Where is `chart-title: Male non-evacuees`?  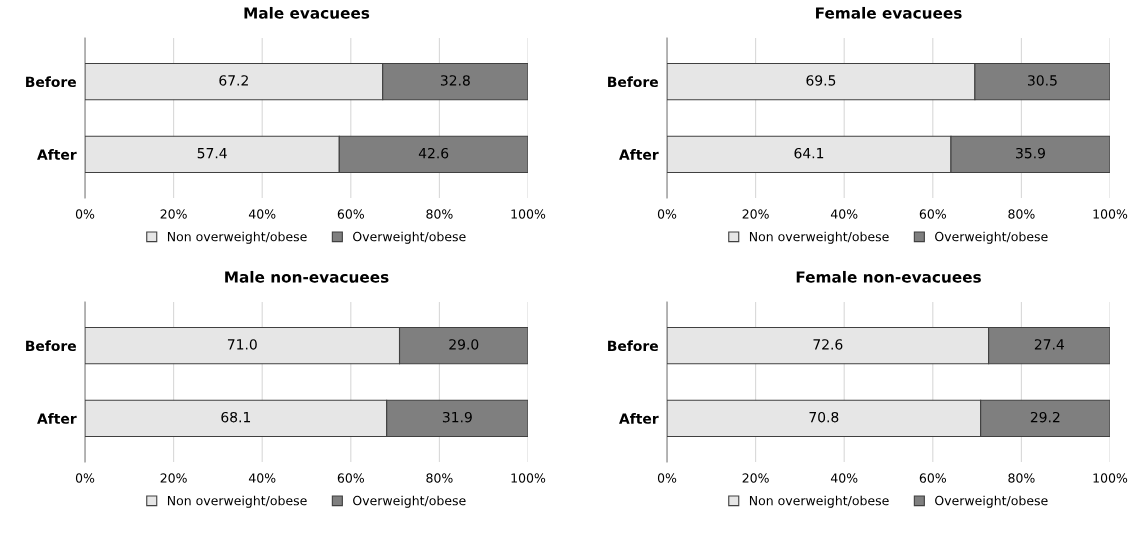
chart-title: Male non-evacuees is located at coordinates (307, 276).